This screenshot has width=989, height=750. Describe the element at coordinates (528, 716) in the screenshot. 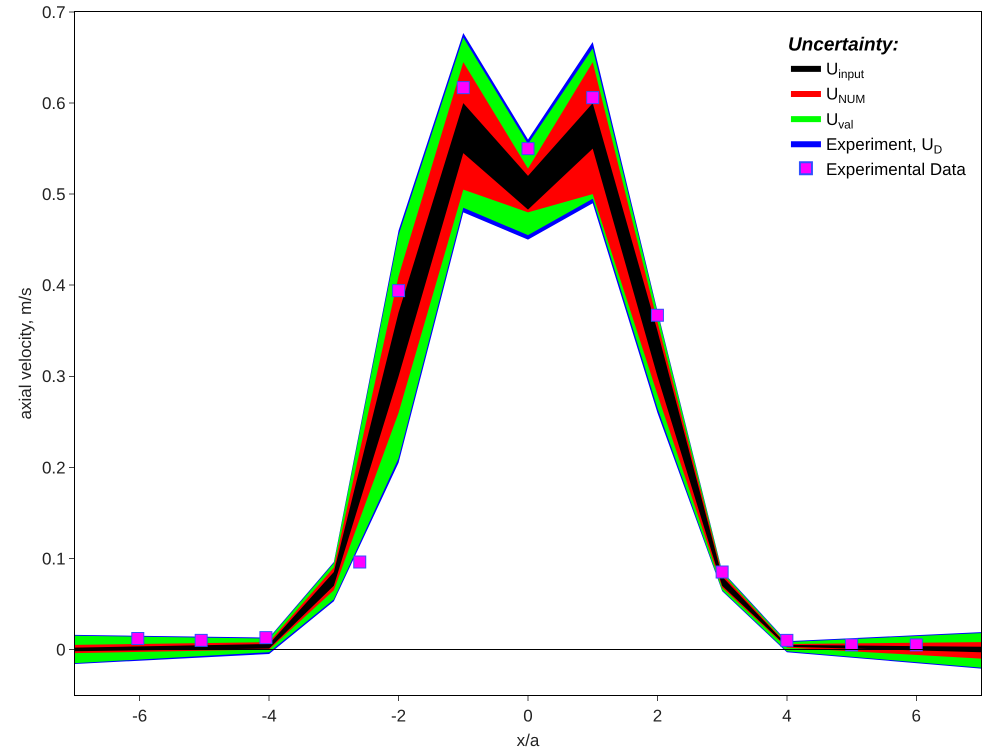

I see `x-tick-label: 0` at that location.